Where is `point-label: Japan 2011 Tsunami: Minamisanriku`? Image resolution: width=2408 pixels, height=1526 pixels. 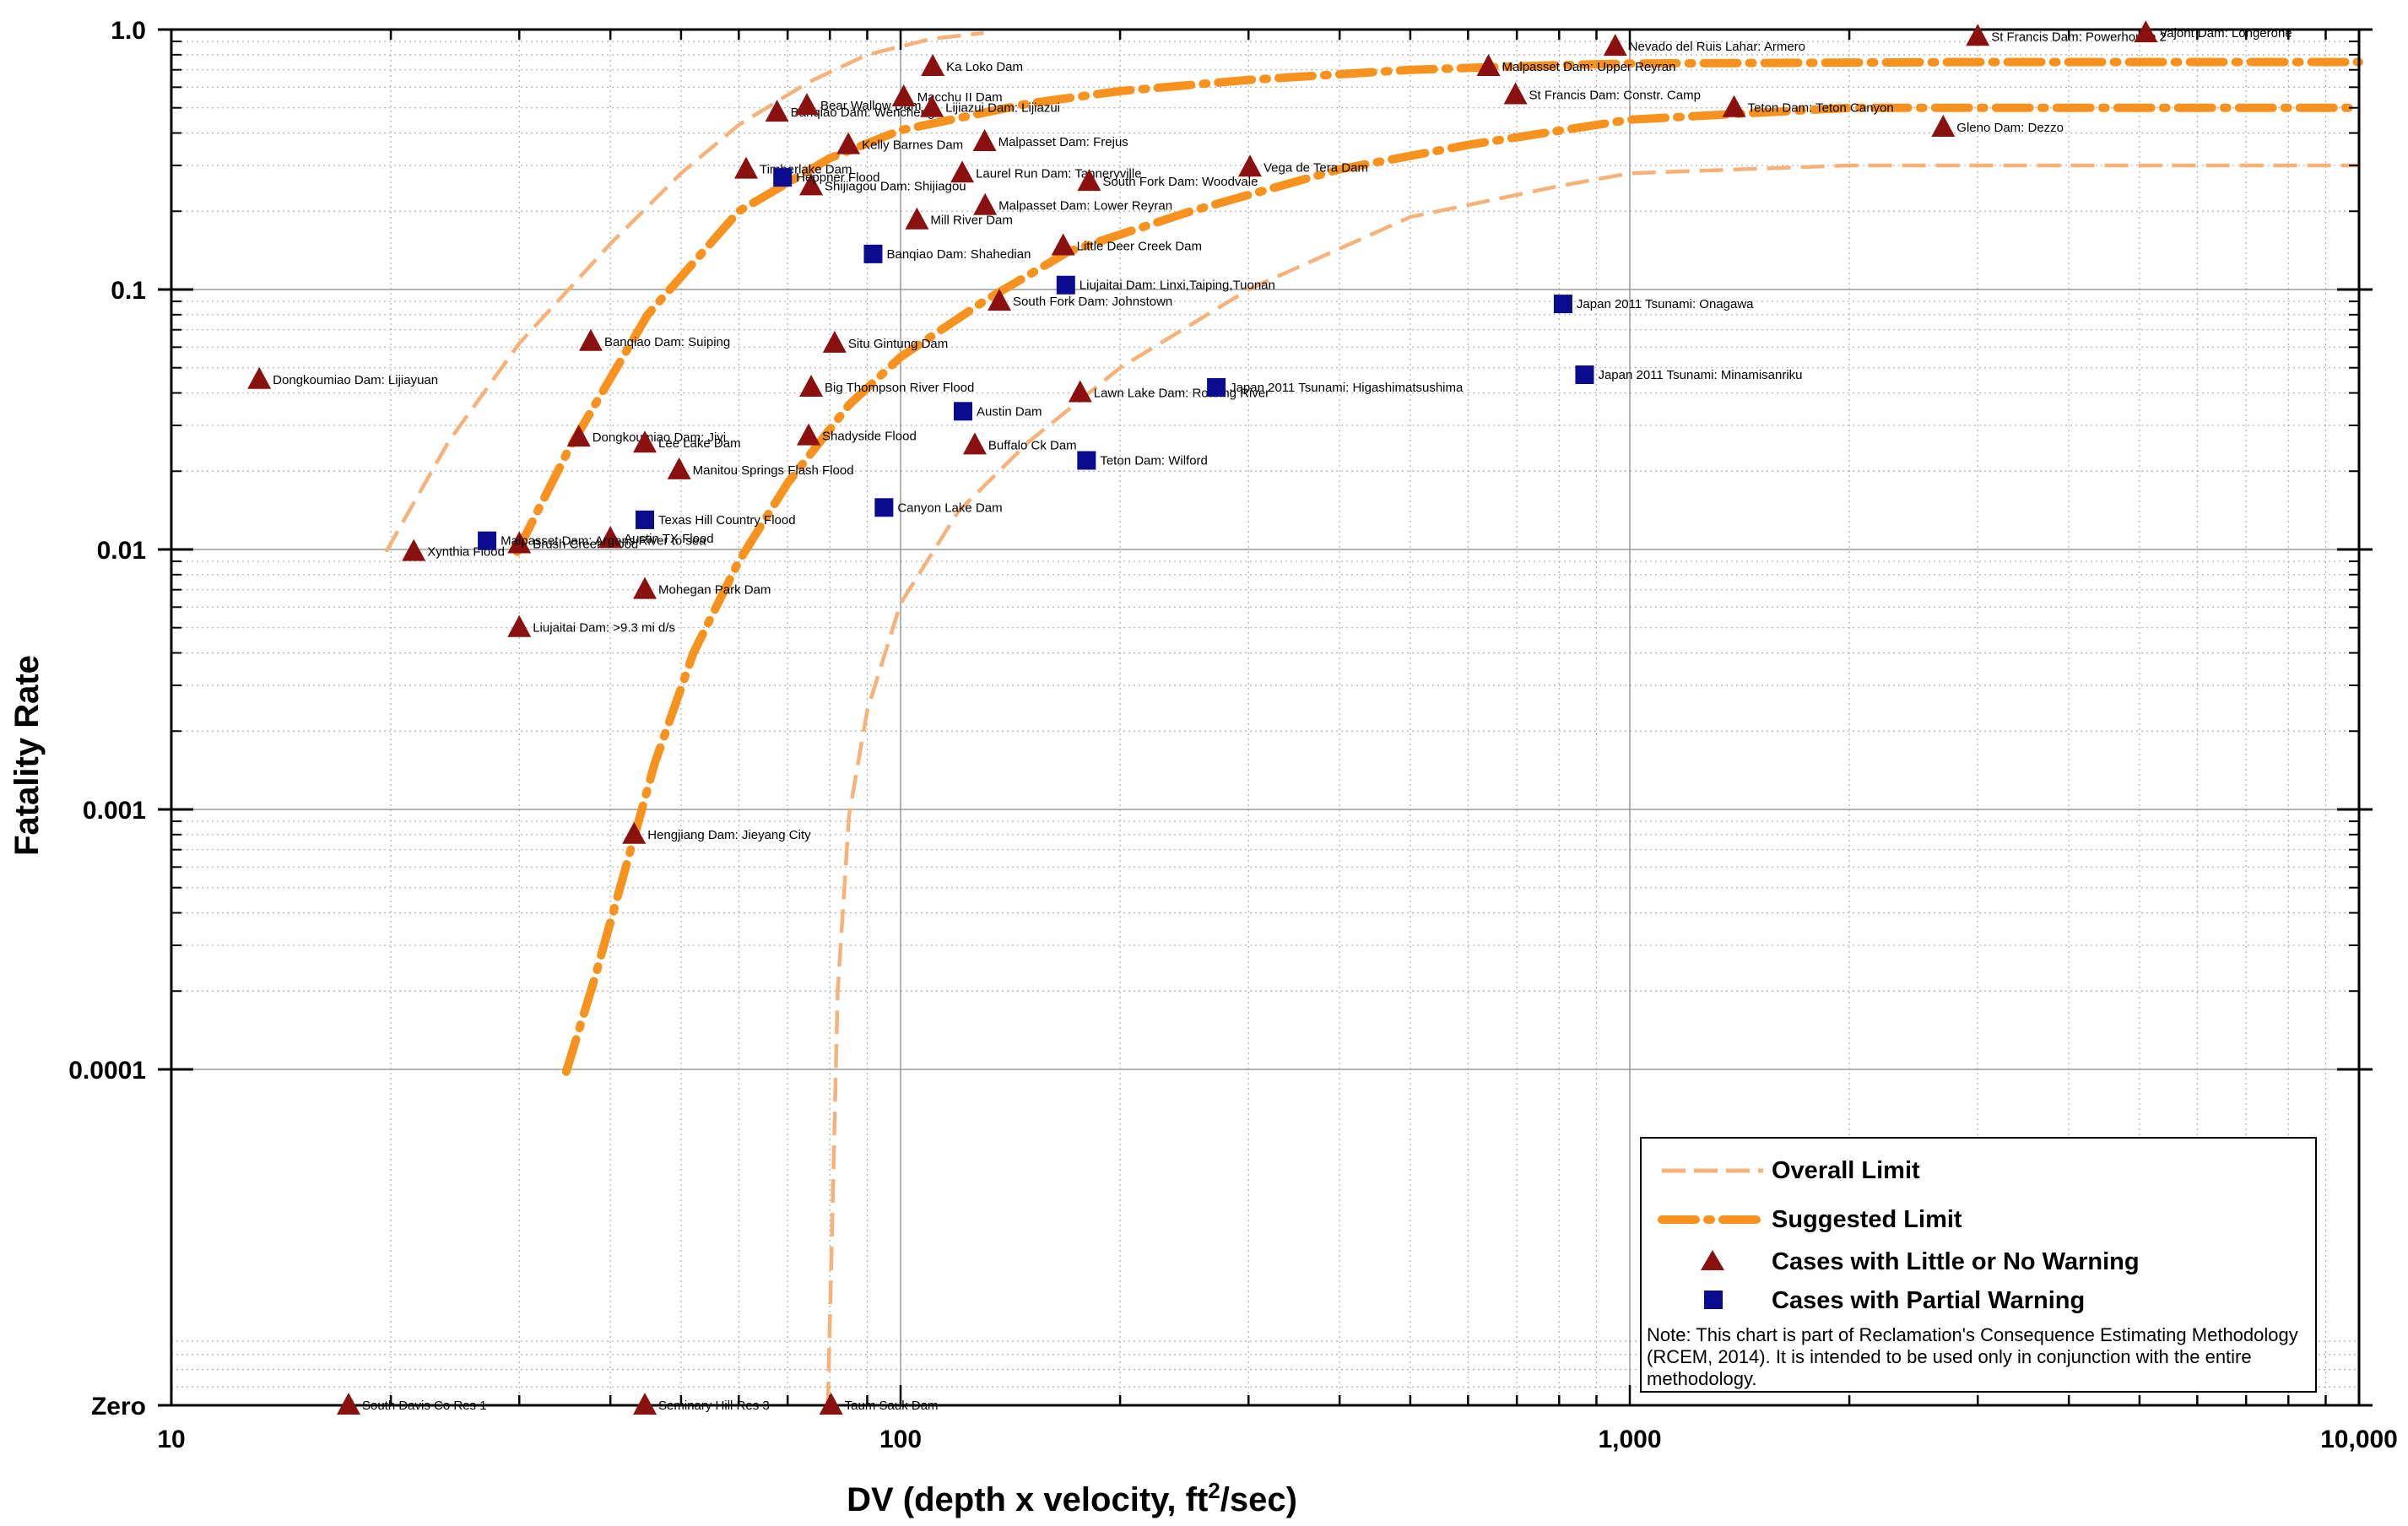 point-label: Japan 2011 Tsunami: Minamisanriku is located at coordinates (1700, 375).